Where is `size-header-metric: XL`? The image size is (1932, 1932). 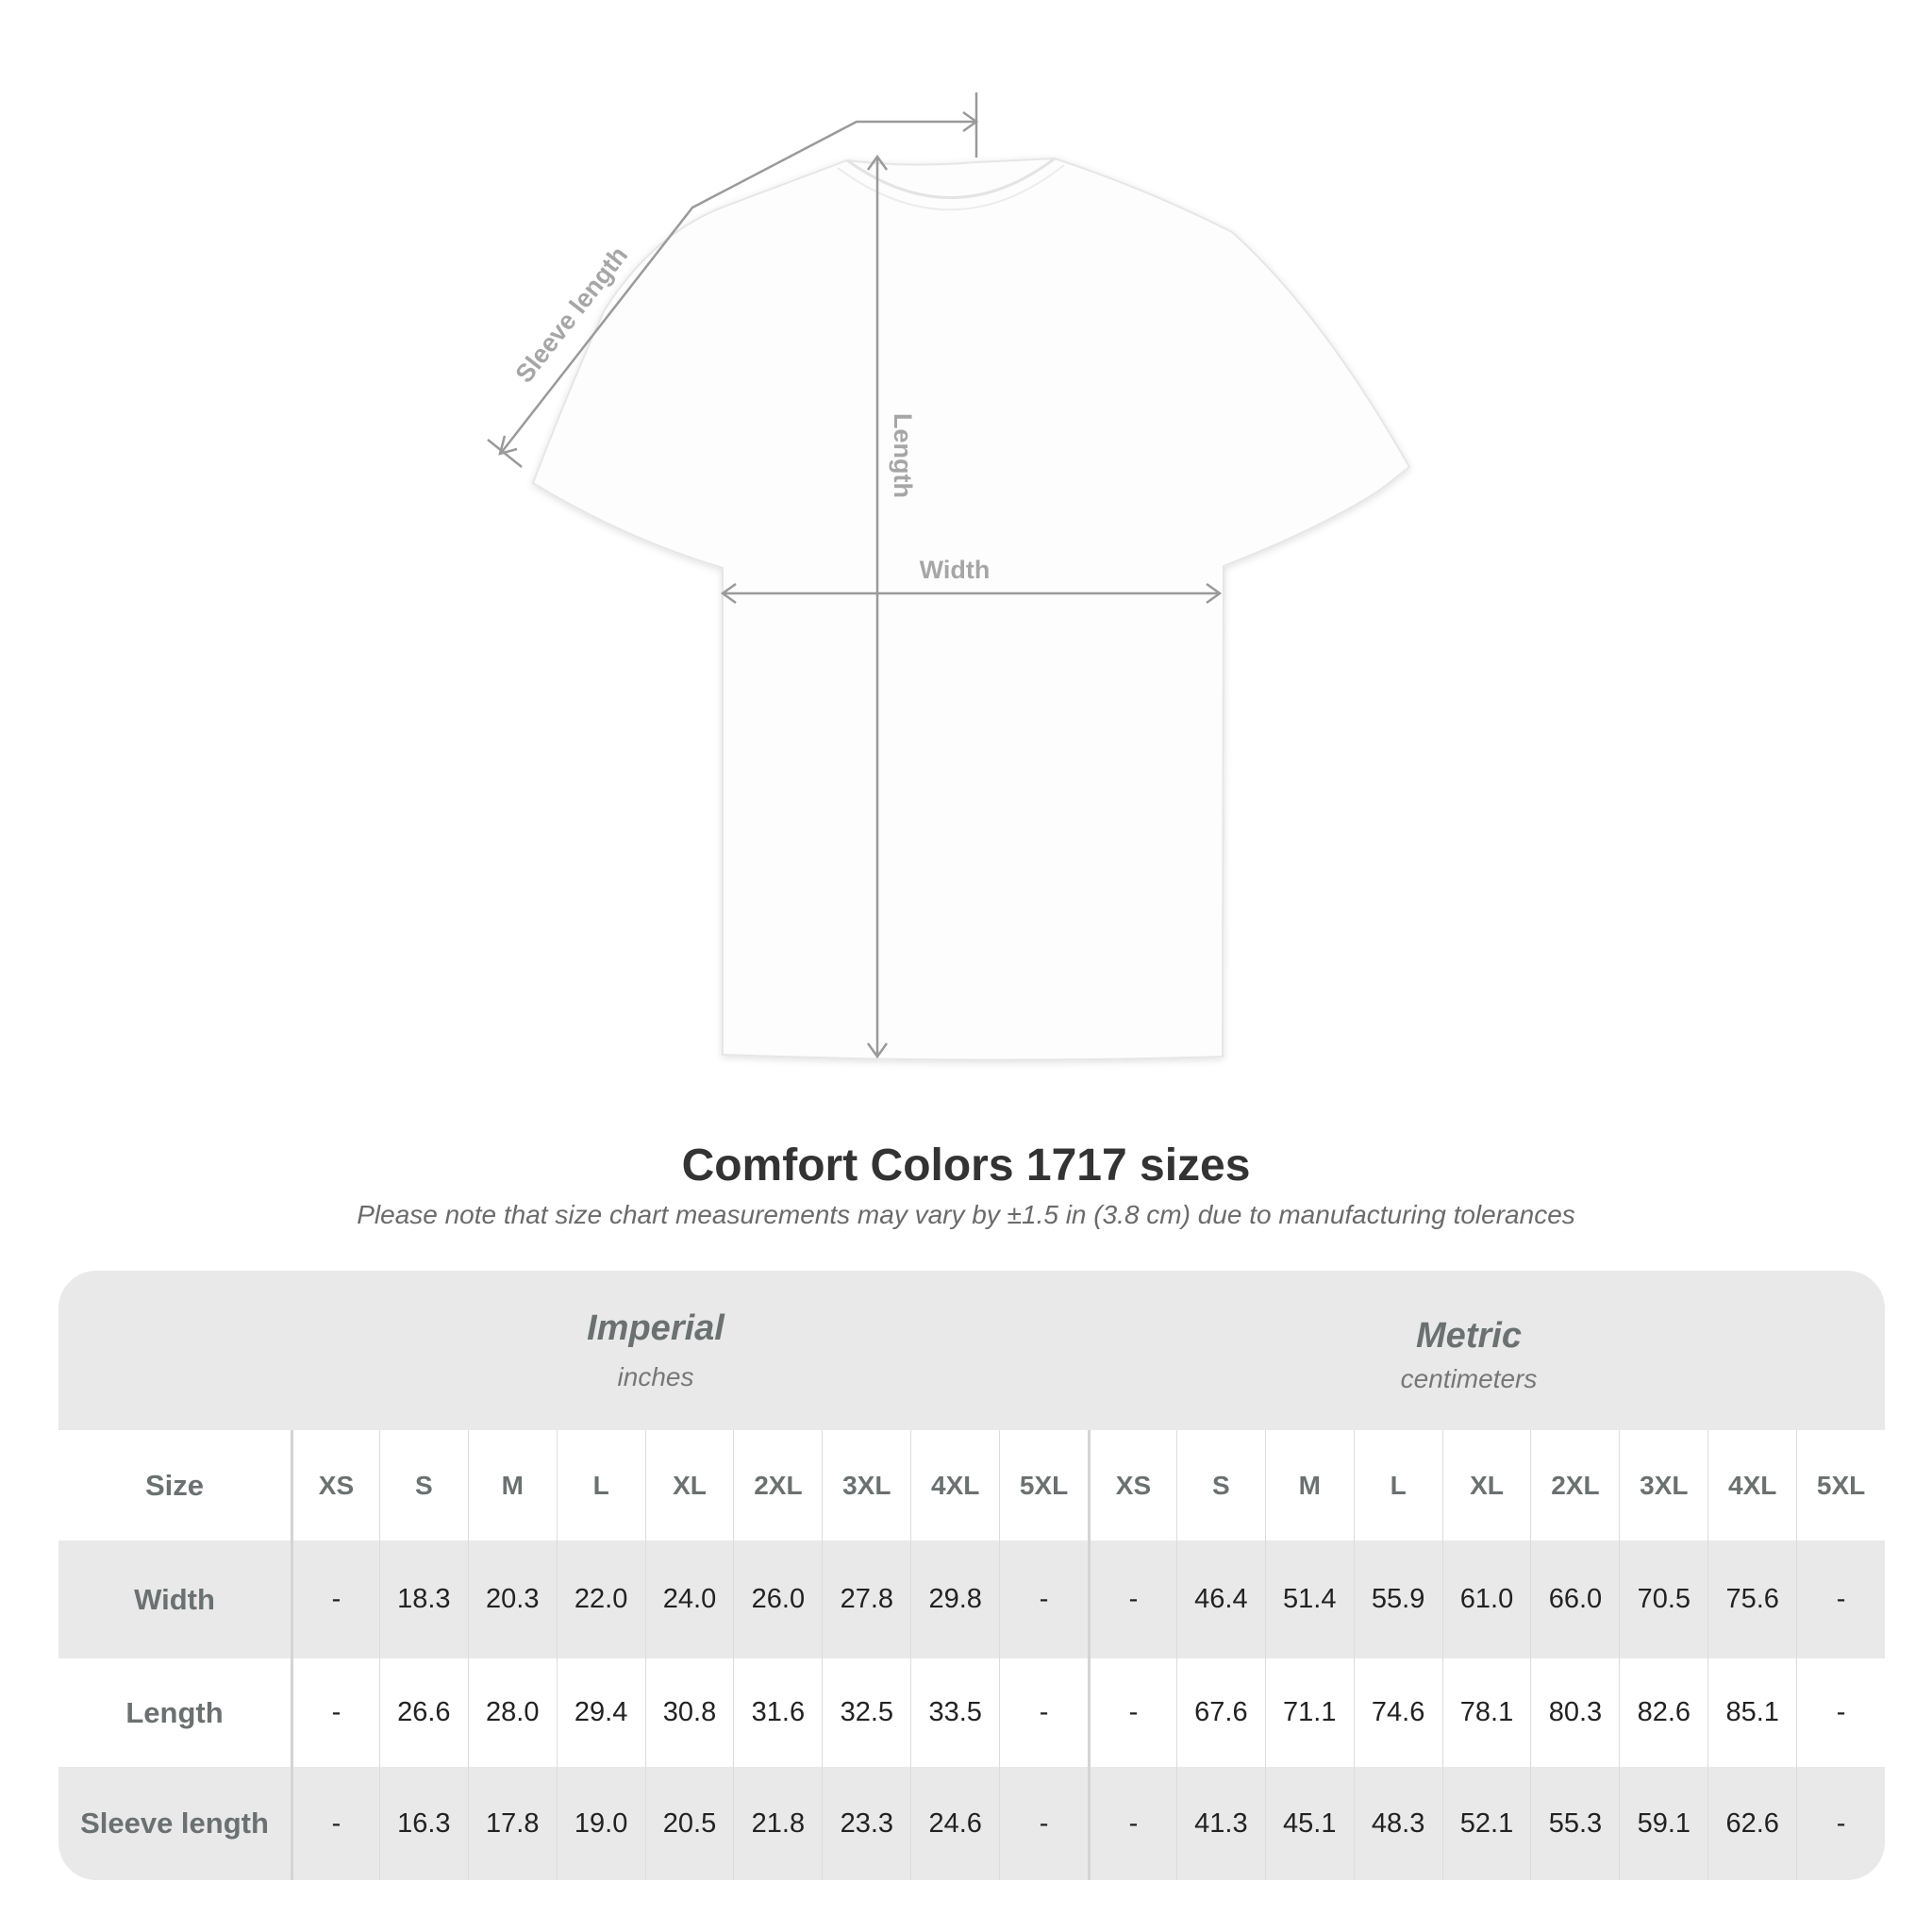 size-header-metric: XL is located at coordinates (1486, 1486).